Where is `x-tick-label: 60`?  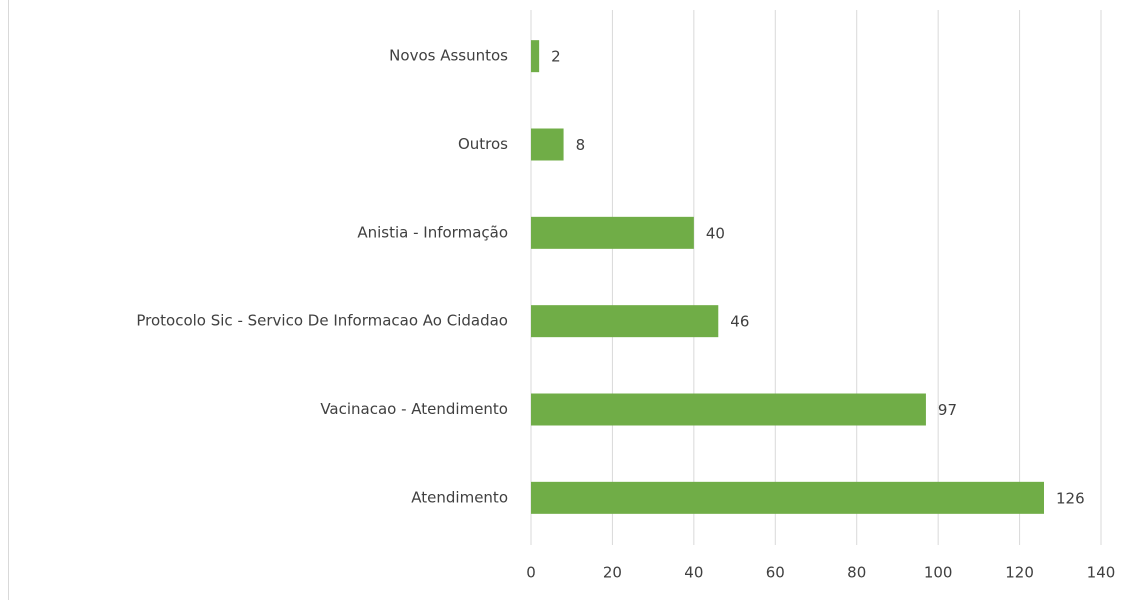
x-tick-label: 60 is located at coordinates (775, 573).